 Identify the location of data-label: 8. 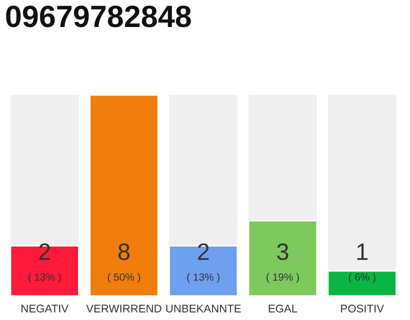
(124, 251).